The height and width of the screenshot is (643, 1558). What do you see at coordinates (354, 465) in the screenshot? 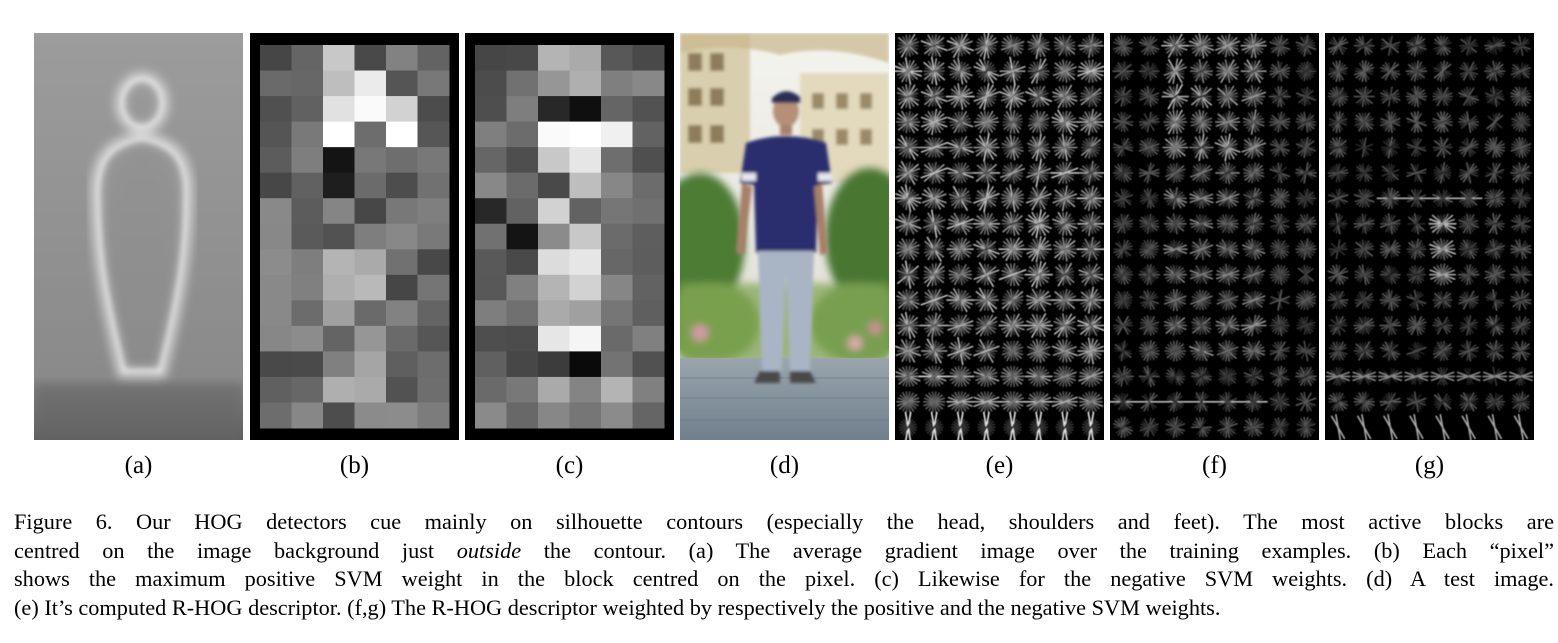
I see `panel-label-b: (b)` at bounding box center [354, 465].